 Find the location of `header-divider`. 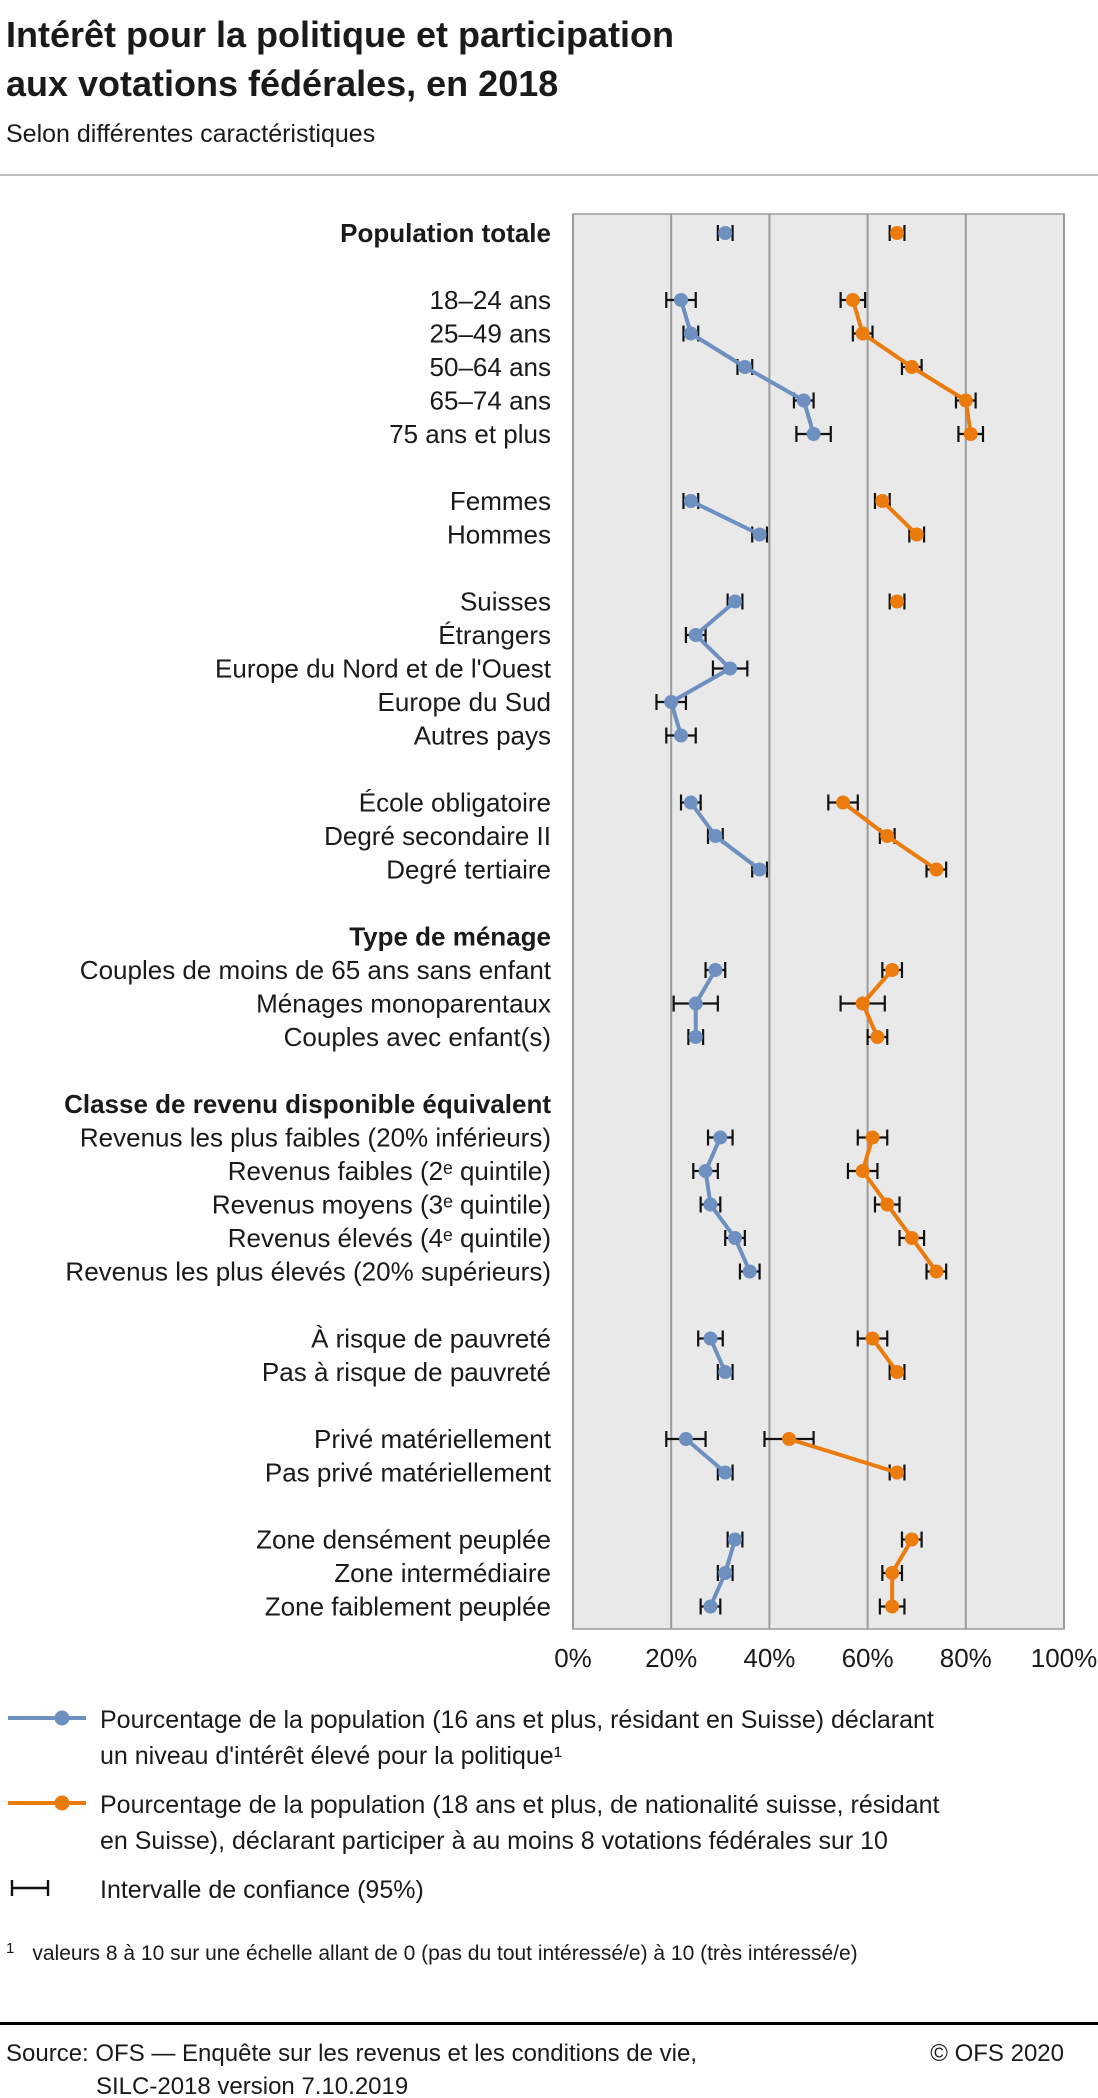

header-divider is located at coordinates (549, 175).